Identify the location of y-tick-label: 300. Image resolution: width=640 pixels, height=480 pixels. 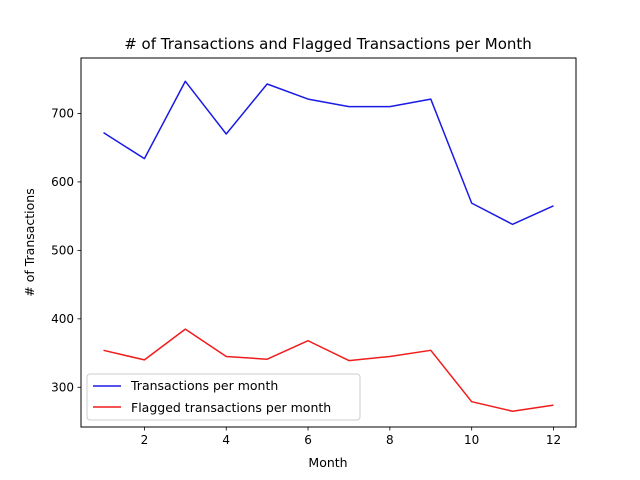
(62, 387).